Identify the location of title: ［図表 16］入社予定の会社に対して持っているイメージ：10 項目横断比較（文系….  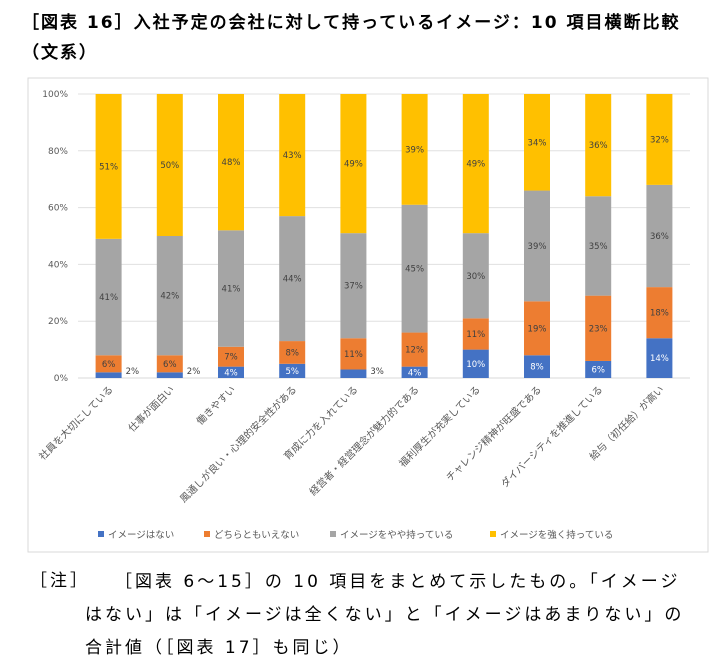
(351, 38).